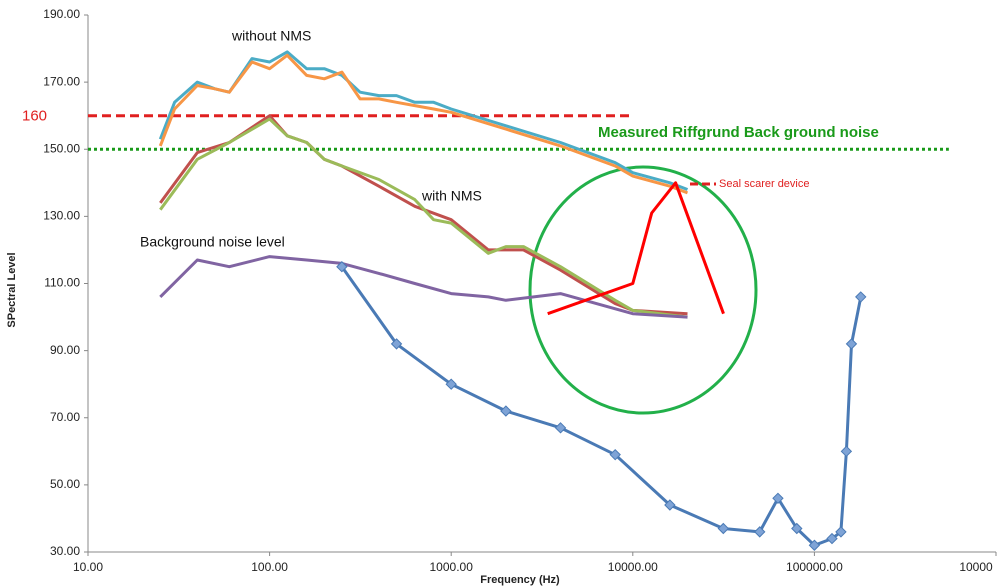 Image resolution: width=998 pixels, height=588 pixels. I want to click on annotation: Background noise level, so click(212, 242).